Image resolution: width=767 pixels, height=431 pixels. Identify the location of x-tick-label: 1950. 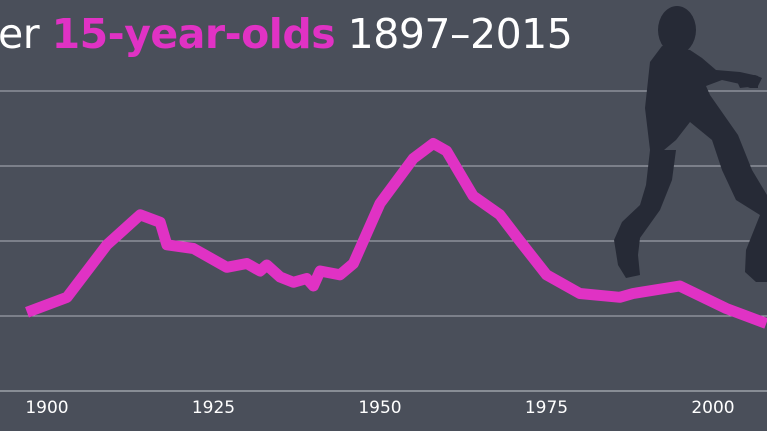
(379, 408).